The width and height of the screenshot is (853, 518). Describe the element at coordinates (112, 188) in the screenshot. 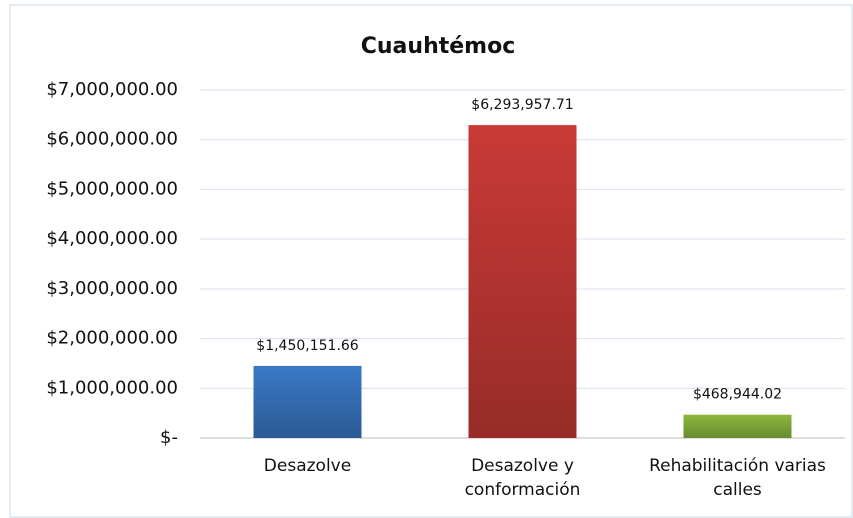

I see `y-tick-label: $5,000,000.00` at that location.